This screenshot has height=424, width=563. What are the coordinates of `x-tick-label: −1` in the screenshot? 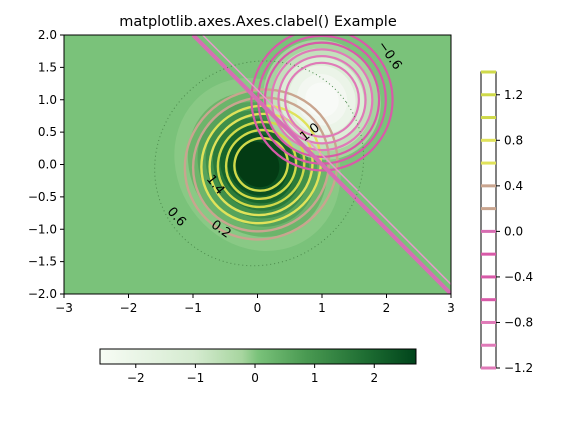 It's located at (193, 308).